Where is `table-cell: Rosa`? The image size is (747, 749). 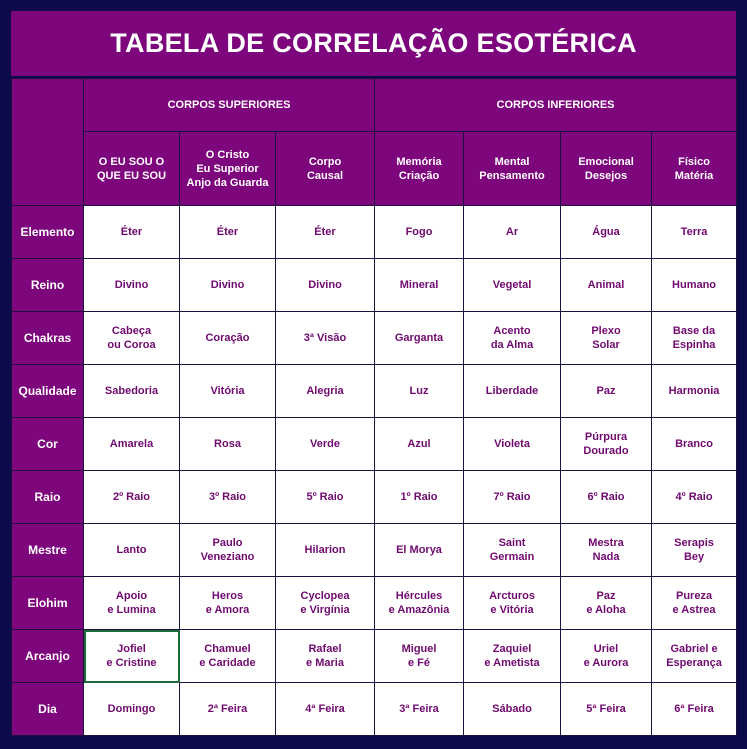
table-cell: Rosa is located at coordinates (227, 444).